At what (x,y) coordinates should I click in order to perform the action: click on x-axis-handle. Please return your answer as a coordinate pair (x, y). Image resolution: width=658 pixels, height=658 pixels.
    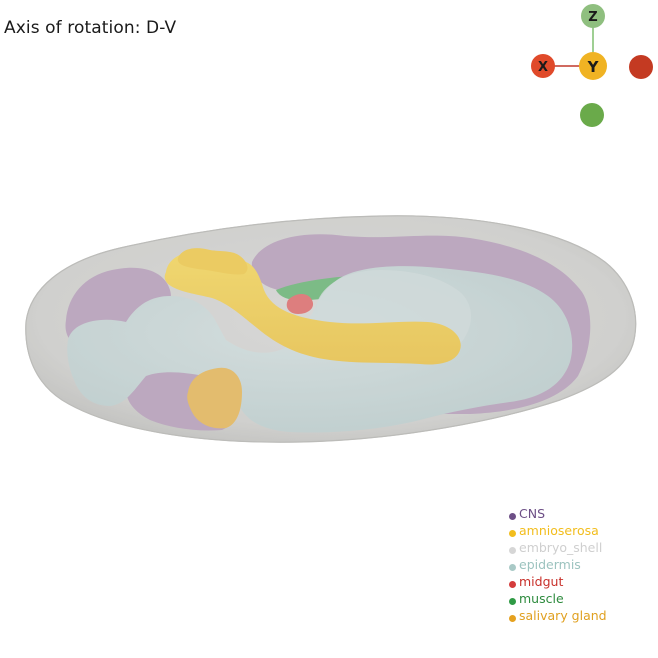
    Looking at the image, I should click on (543, 66).